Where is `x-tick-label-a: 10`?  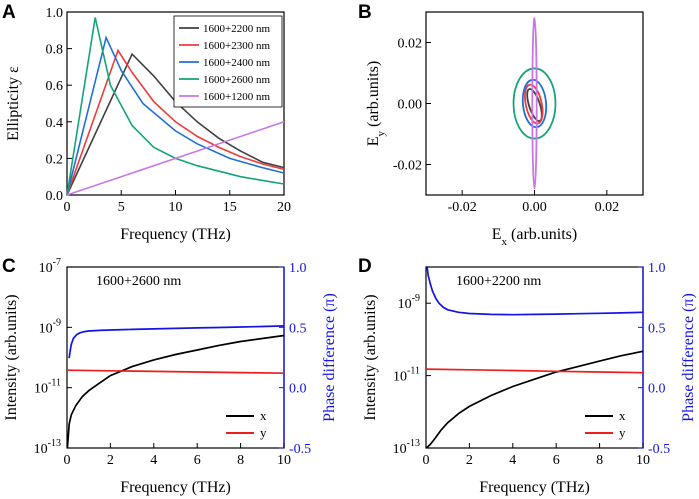
x-tick-label-a: 10 is located at coordinates (176, 207).